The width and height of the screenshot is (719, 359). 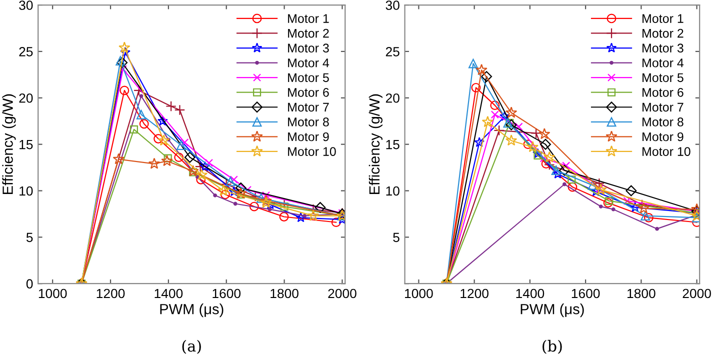 What do you see at coordinates (552, 347) in the screenshot?
I see `text: (b)` at bounding box center [552, 347].